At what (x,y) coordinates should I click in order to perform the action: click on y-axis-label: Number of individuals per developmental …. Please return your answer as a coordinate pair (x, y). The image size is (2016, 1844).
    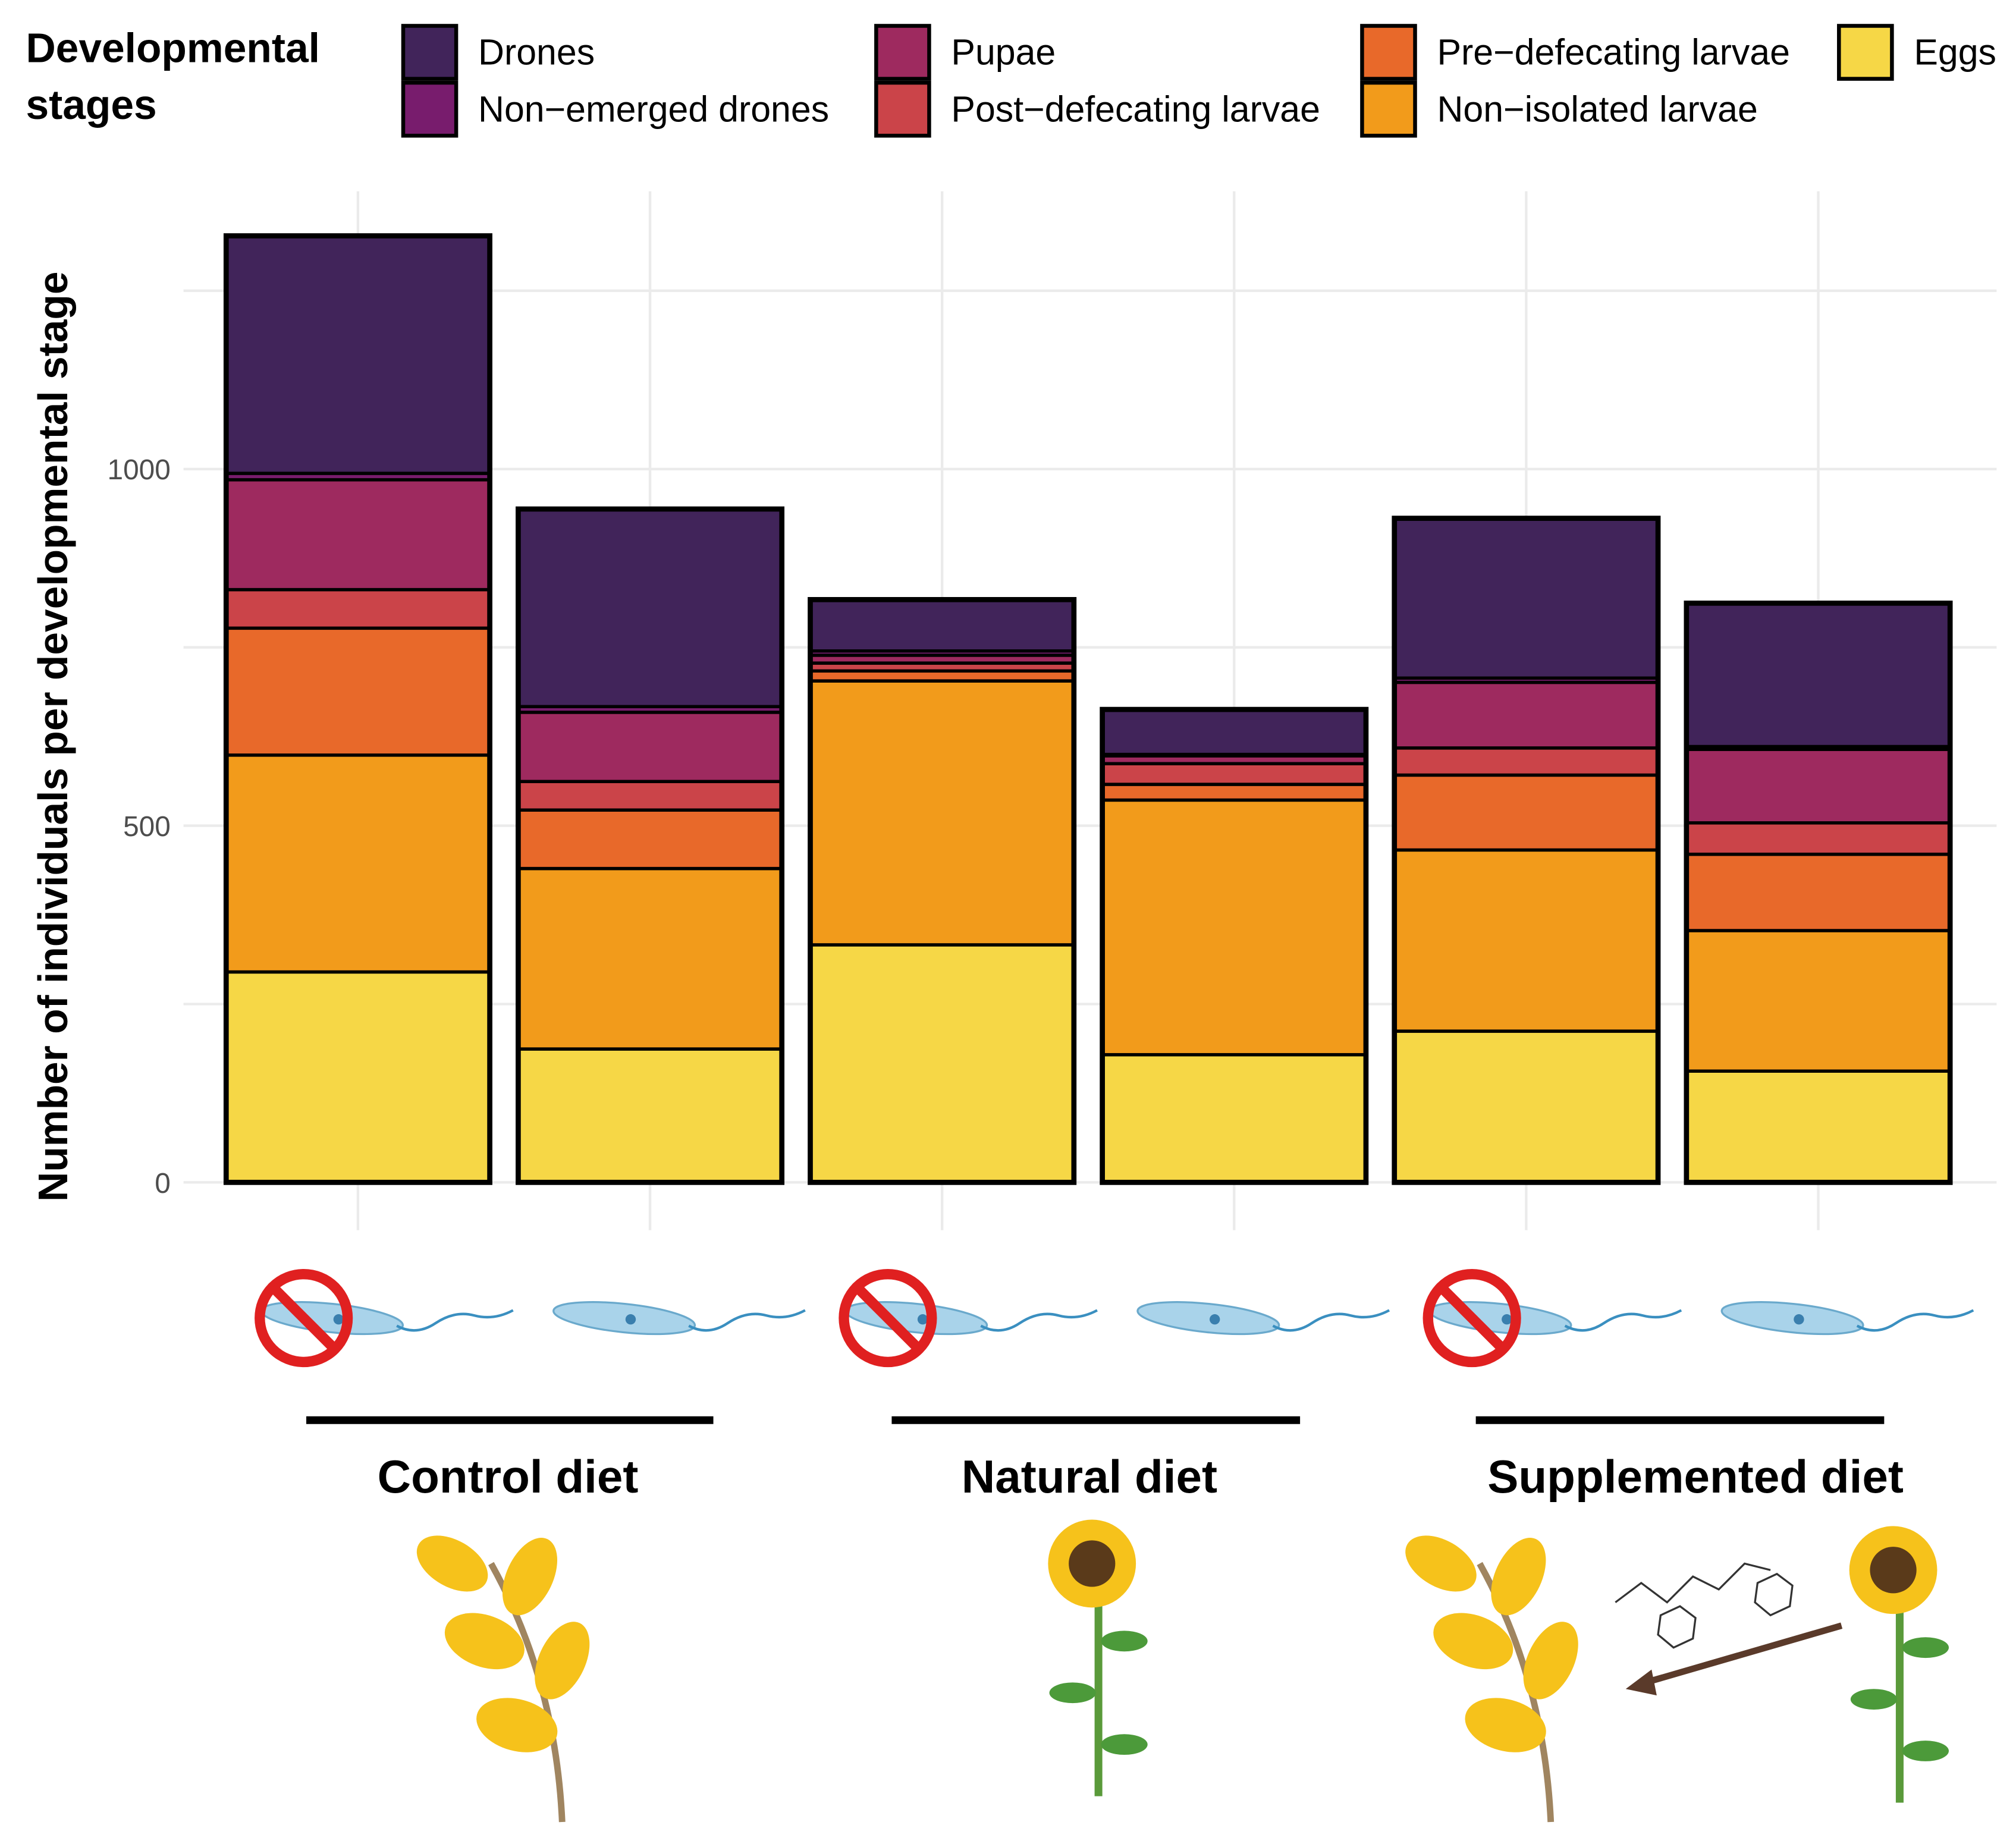
    Looking at the image, I should click on (53, 736).